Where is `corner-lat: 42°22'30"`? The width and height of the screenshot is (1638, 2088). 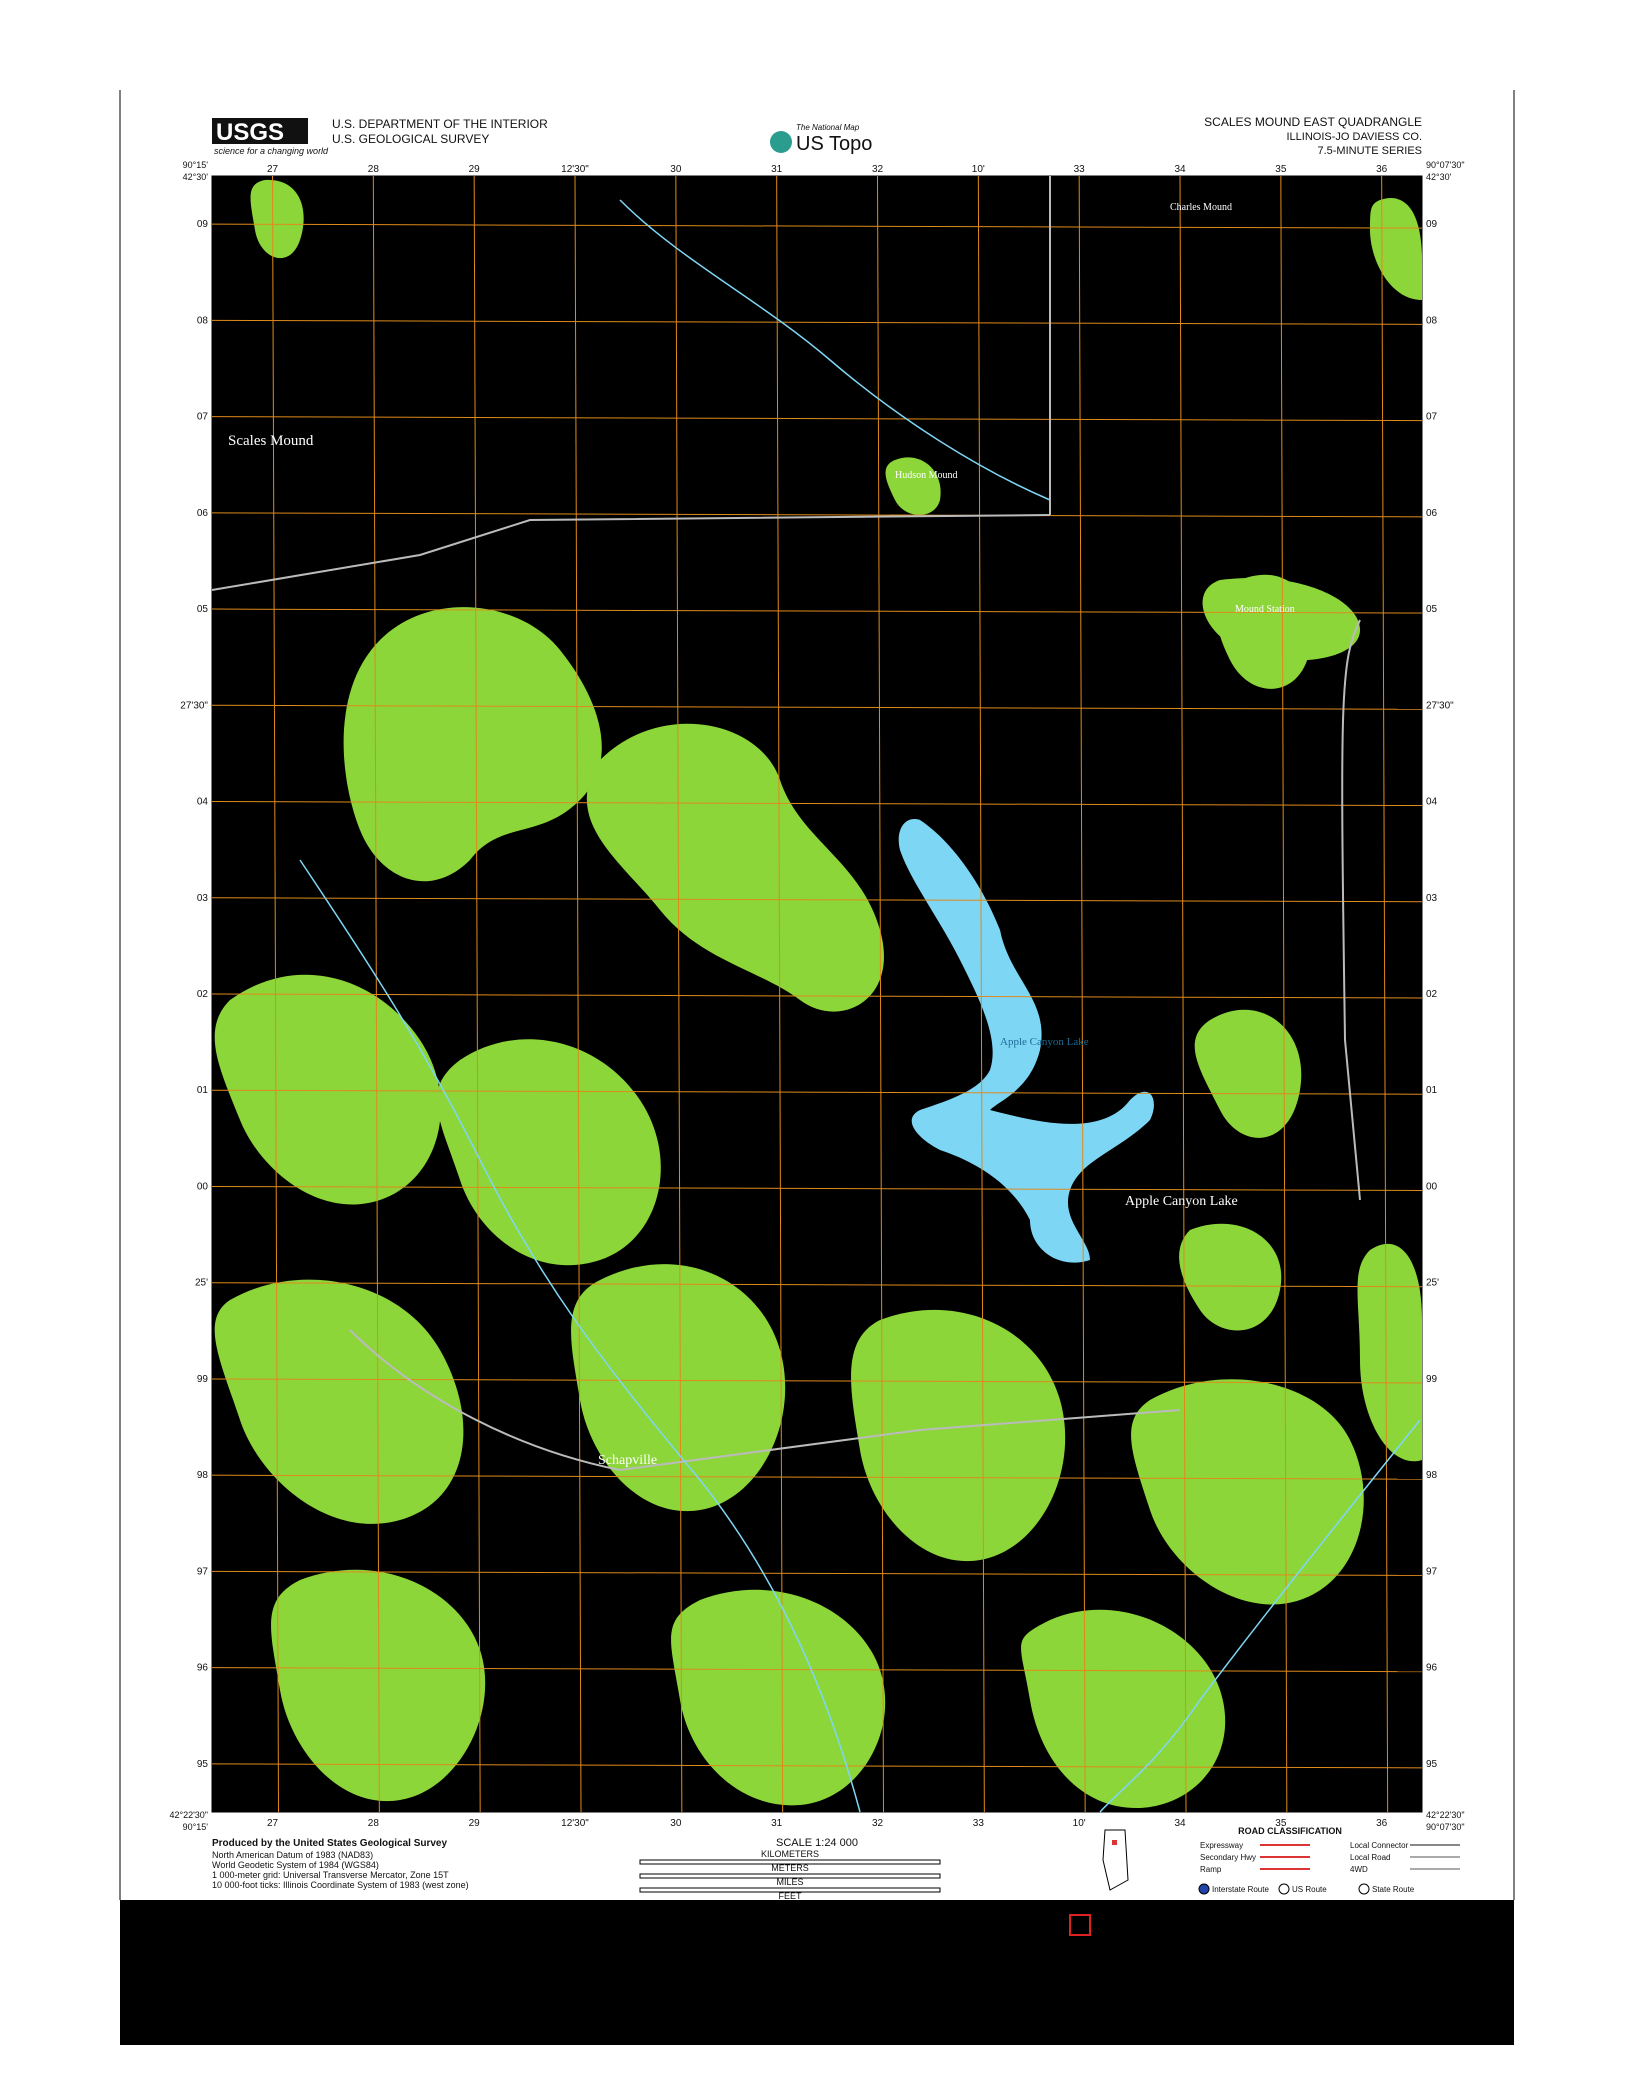 corner-lat: 42°22'30" is located at coordinates (188, 1815).